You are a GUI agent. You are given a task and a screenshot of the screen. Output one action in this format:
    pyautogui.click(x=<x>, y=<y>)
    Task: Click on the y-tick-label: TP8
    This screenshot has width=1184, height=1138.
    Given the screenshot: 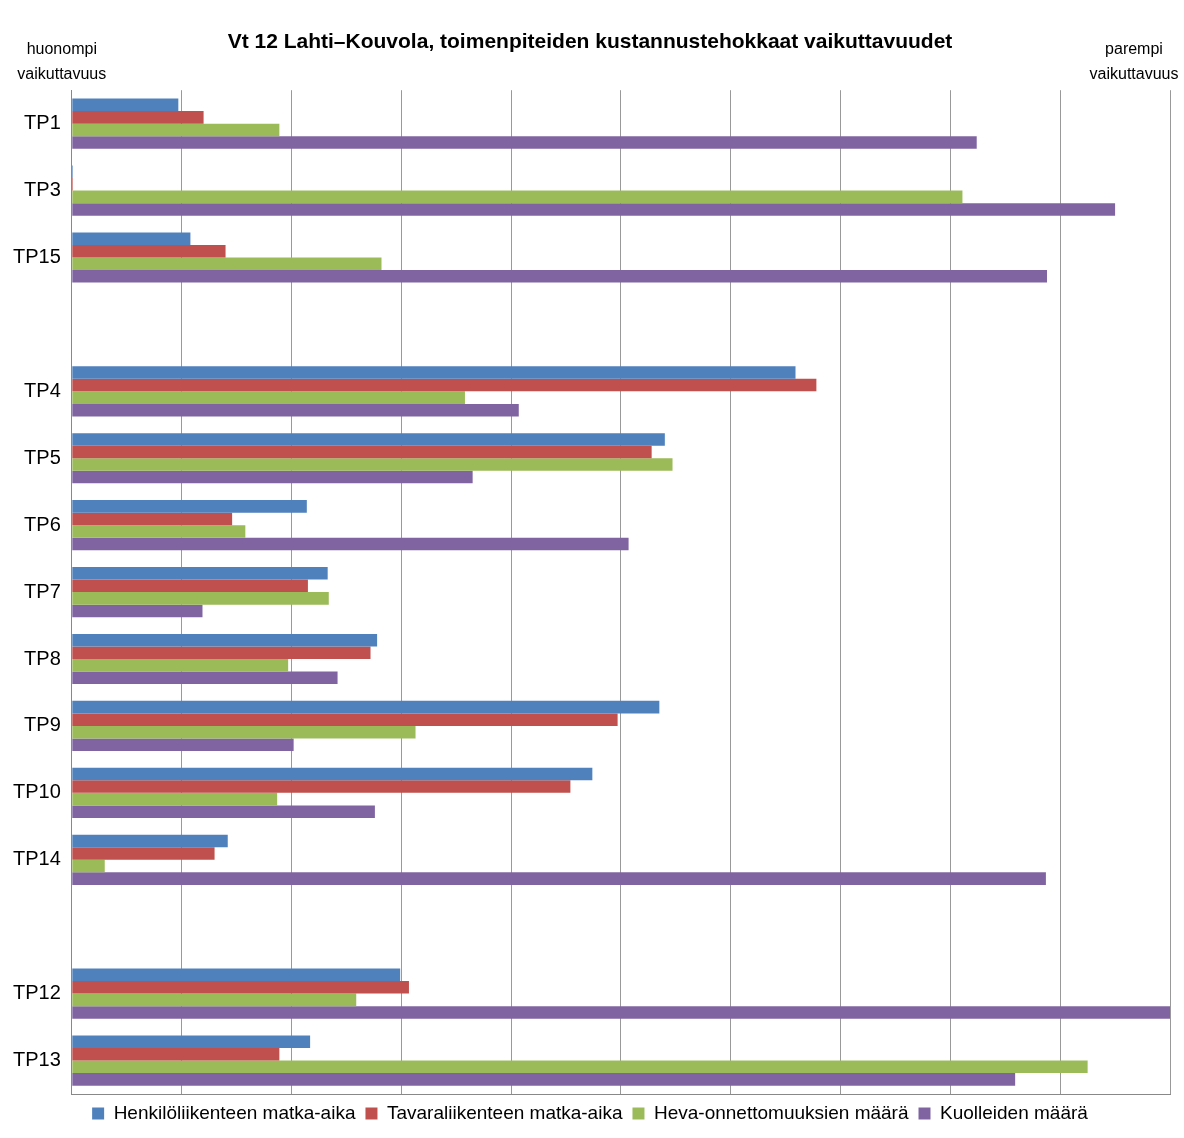 What is the action you would take?
    pyautogui.click(x=42, y=657)
    